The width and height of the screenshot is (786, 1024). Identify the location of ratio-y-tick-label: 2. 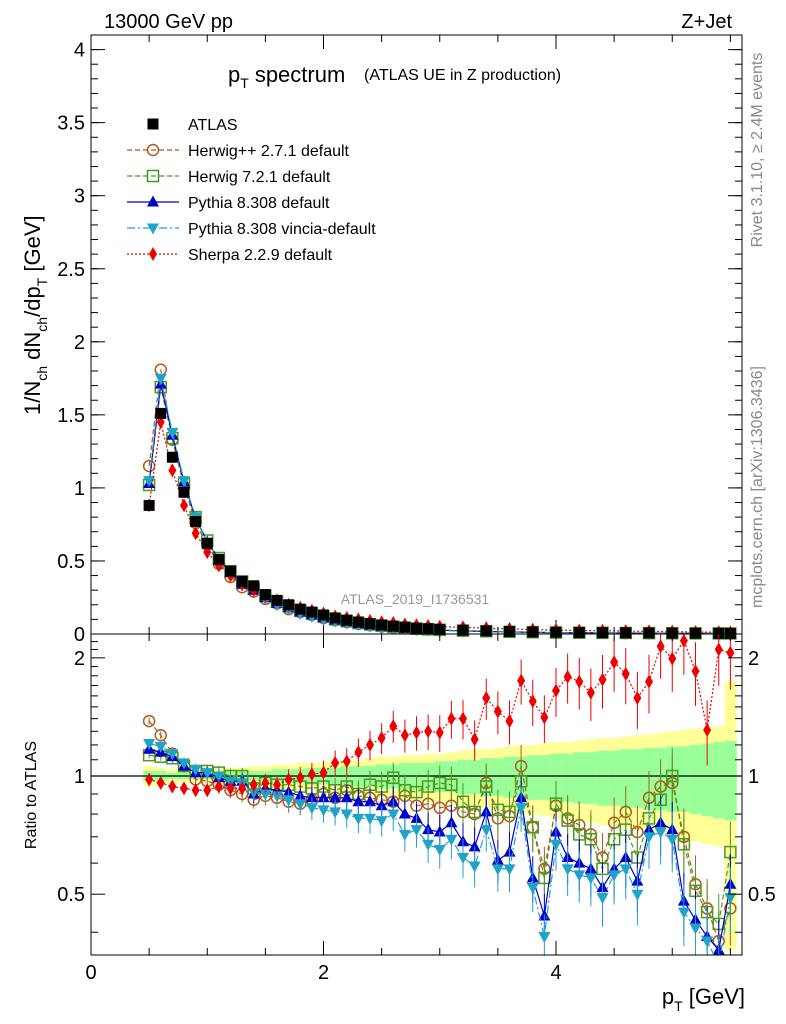
(79, 659).